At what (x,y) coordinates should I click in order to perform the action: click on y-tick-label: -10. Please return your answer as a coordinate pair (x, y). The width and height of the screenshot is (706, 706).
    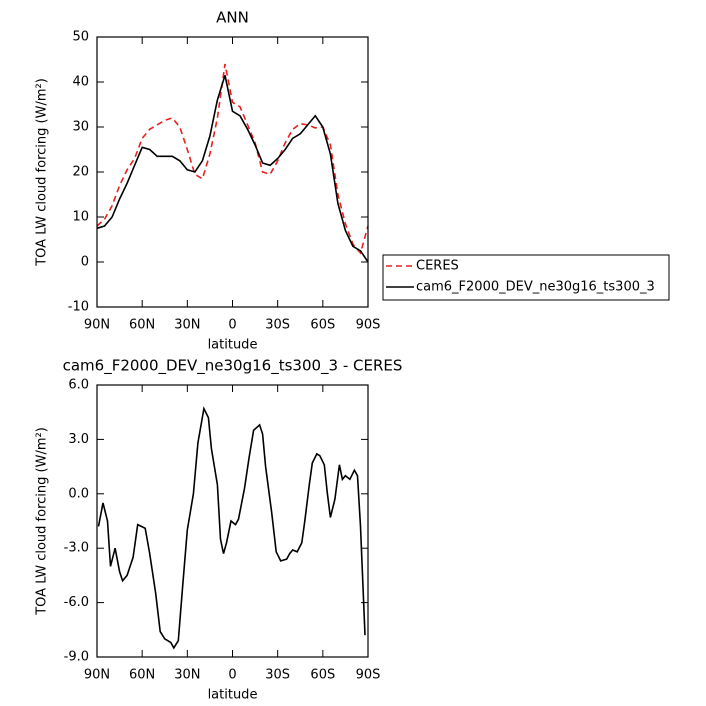
    Looking at the image, I should click on (78, 307).